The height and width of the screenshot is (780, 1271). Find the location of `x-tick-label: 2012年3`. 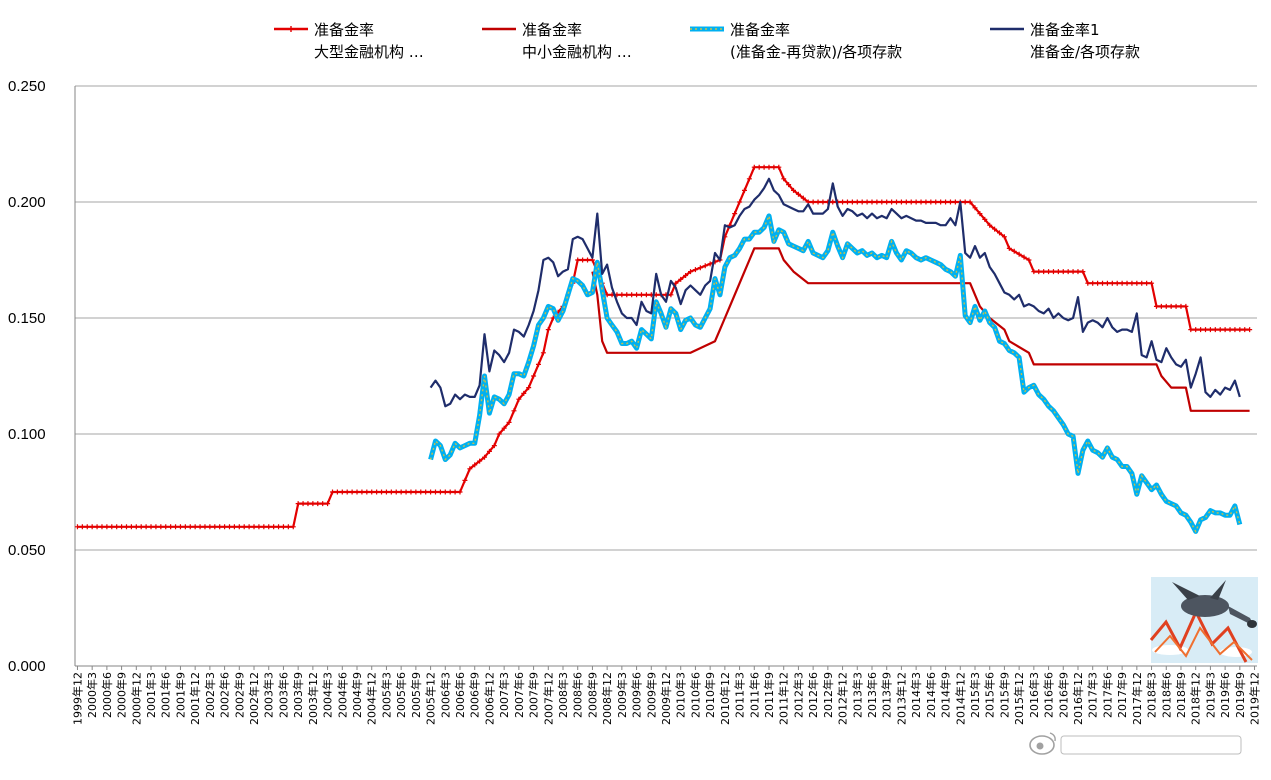

x-tick-label: 2012年3 is located at coordinates (798, 695).